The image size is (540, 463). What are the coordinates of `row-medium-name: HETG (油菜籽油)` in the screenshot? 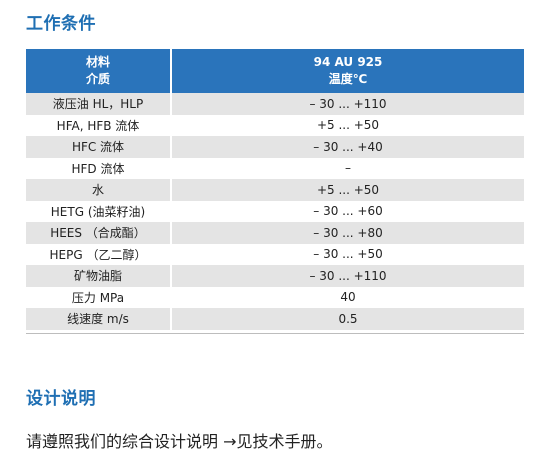 It's located at (99, 211).